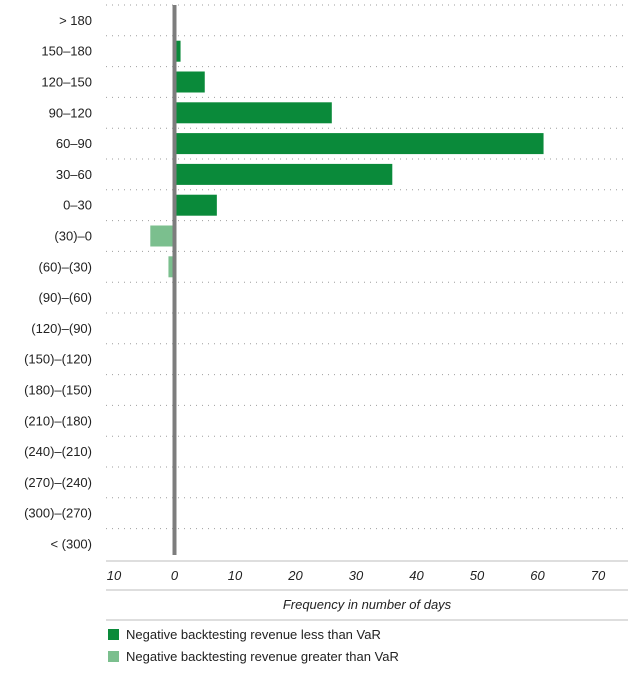  Describe the element at coordinates (70, 112) in the screenshot. I see `category-label: 90–120` at that location.